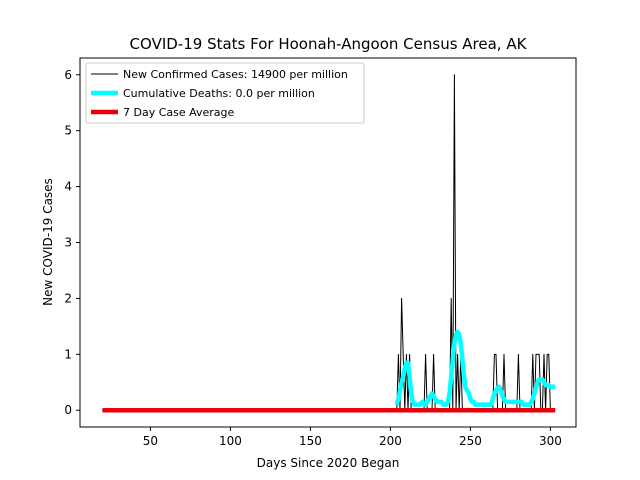 The width and height of the screenshot is (640, 480). I want to click on legend-item-seven-day-average: 7 Day Case Average, so click(163, 112).